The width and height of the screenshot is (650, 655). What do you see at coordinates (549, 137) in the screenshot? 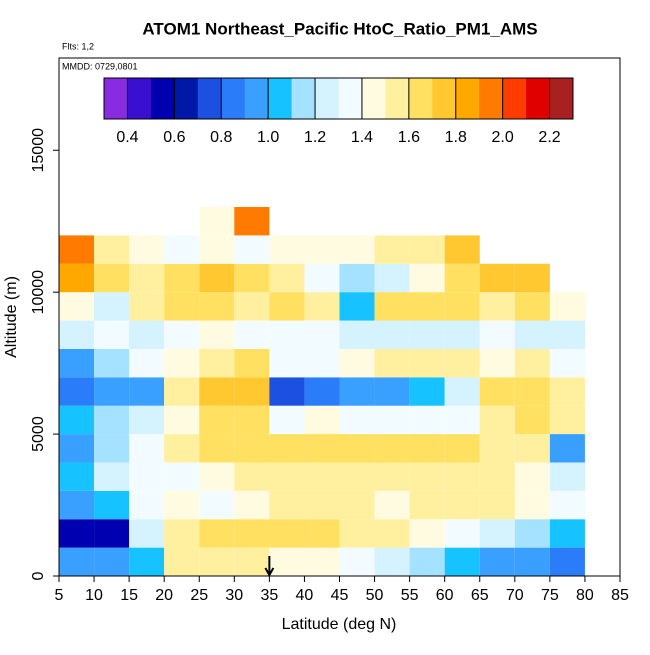
I see `colorbar-tick-label: 2.2` at bounding box center [549, 137].